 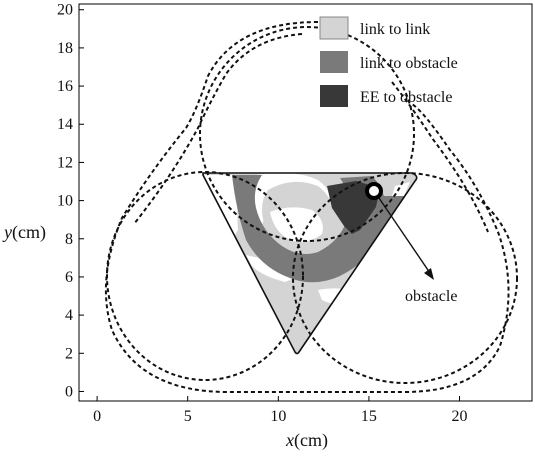 What do you see at coordinates (440, 157) in the screenshot?
I see `inner-boundary-curve-right` at bounding box center [440, 157].